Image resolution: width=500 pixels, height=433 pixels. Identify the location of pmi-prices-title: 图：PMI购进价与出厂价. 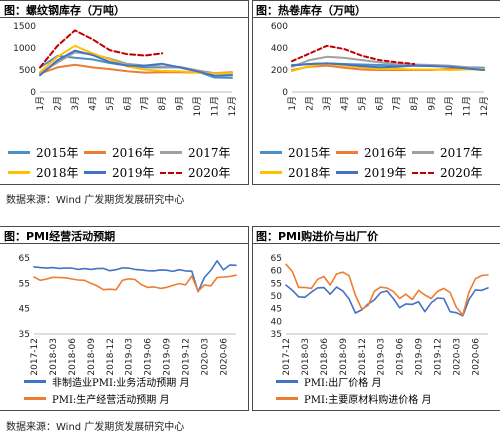
(317, 236).